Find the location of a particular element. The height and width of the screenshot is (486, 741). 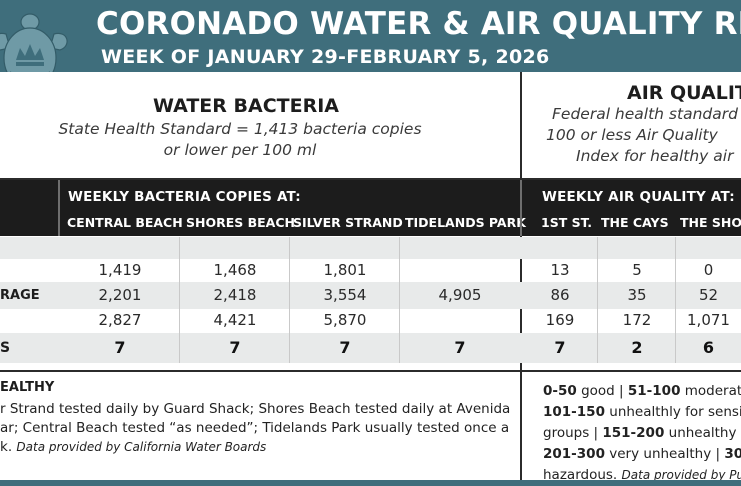

air-standard-line-2: 100 or less Air Quality is located at coordinates (632, 135).